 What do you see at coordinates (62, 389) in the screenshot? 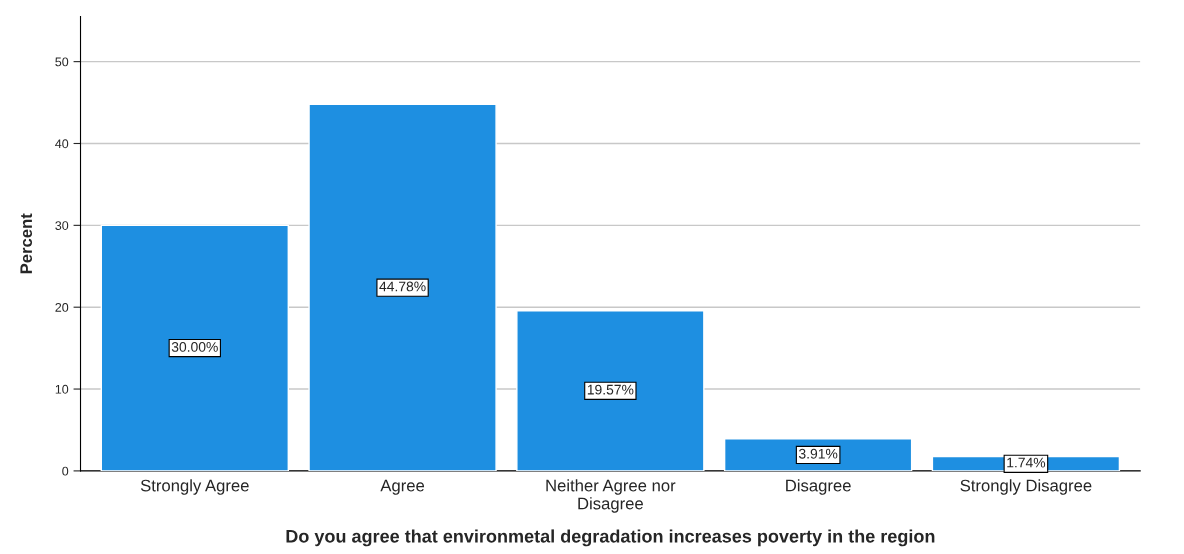
I see `y-tick-label: 10` at bounding box center [62, 389].